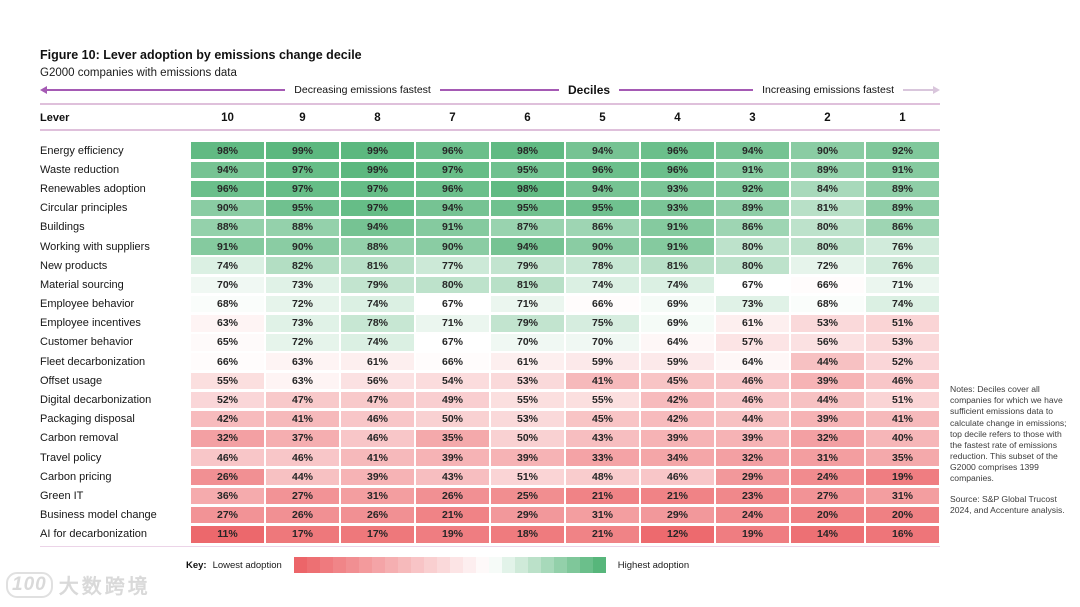 The height and width of the screenshot is (607, 1080). I want to click on heatmap-cell: 66%, so click(452, 361).